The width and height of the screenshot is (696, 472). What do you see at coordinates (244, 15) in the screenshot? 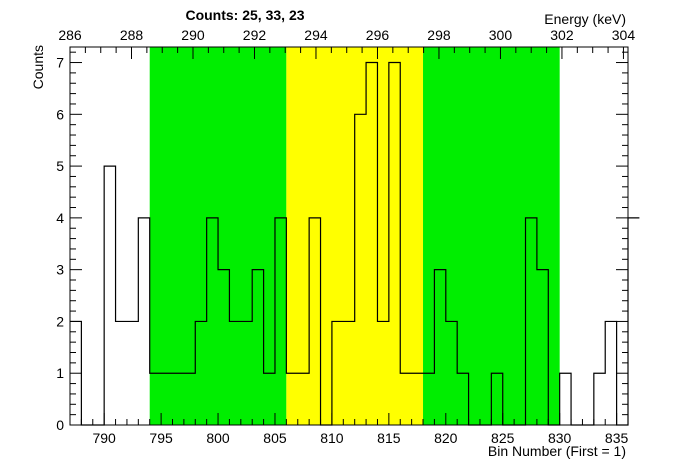
I see `chart-title: Counts: 25, 33, 23` at bounding box center [244, 15].